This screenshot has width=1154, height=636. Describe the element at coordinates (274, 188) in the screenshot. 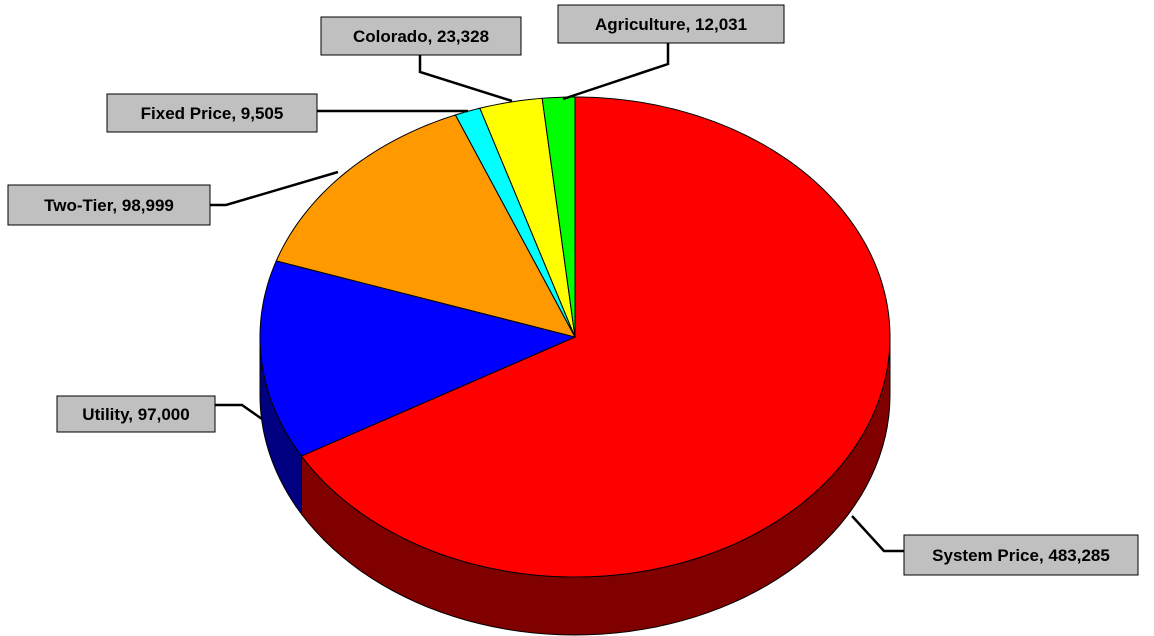

I see `leader-line-two-tier` at that location.